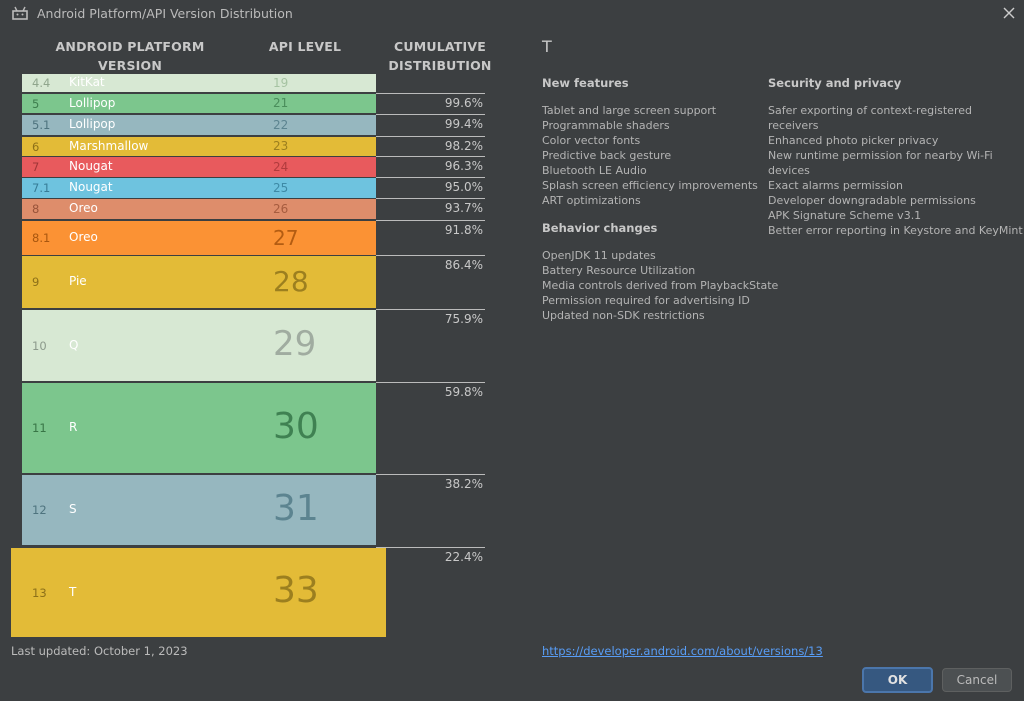 This screenshot has width=1024, height=701. I want to click on list-item: Predictive back gesture, so click(607, 155).